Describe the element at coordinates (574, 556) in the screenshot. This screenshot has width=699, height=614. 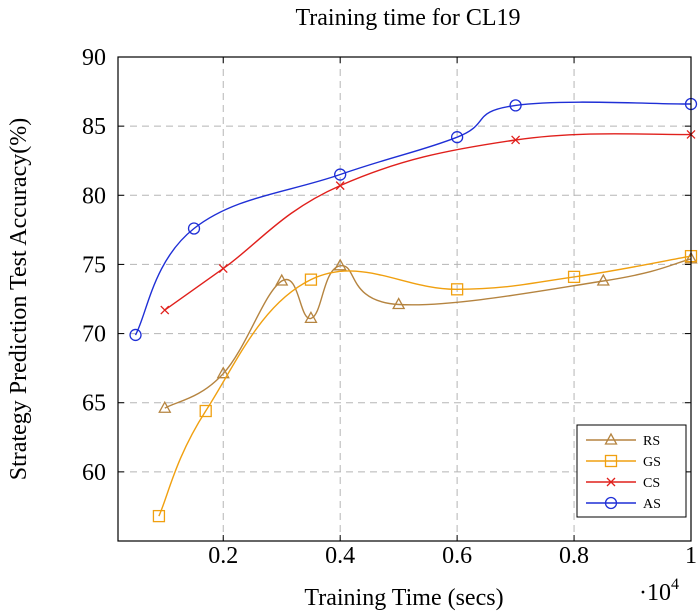
I see `x-tick-label: 0.8` at that location.